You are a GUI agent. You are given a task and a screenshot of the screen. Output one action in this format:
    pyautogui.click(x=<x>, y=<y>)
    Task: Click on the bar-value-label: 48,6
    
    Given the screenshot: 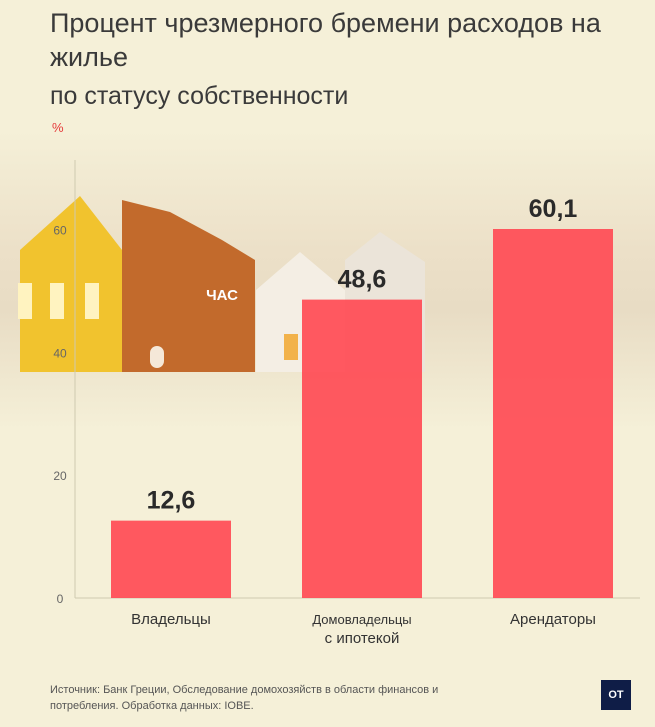 What is the action you would take?
    pyautogui.click(x=362, y=280)
    